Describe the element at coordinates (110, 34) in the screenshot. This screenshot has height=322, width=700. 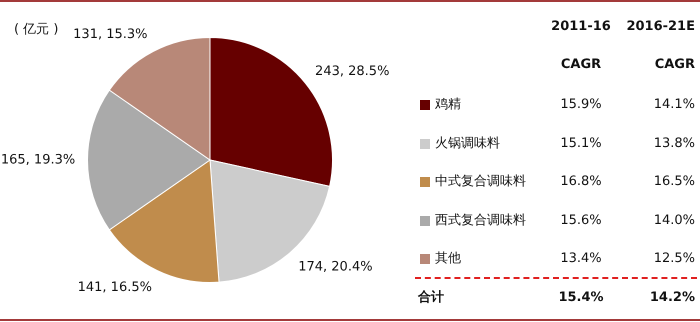
I see `data-label: 131, 15.3%` at that location.